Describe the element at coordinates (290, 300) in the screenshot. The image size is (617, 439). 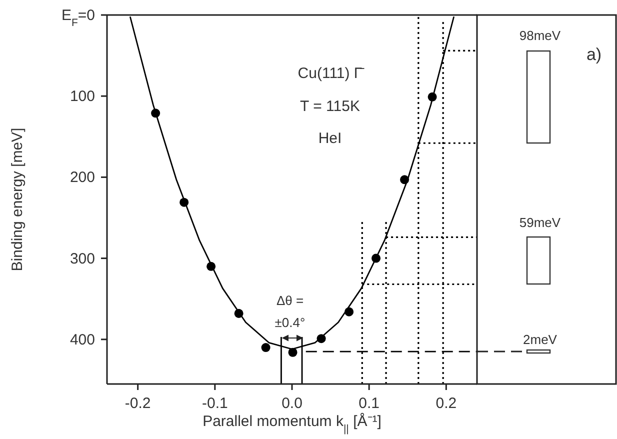
I see `annotation: Δθ =` at that location.